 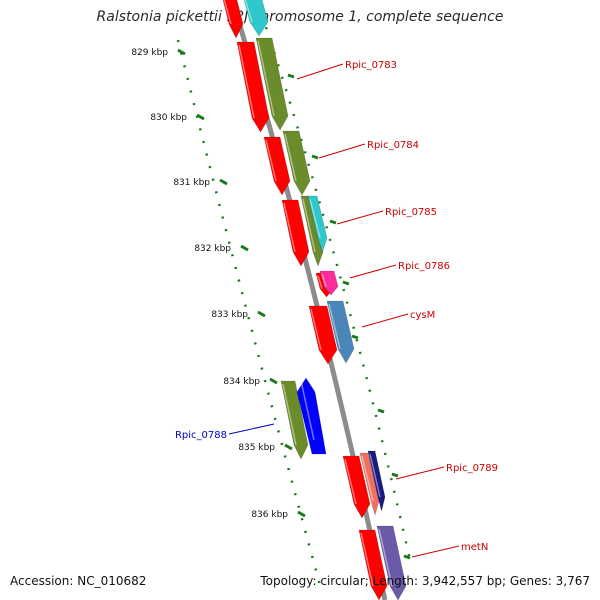 What do you see at coordinates (393, 145) in the screenshot?
I see `gene-label-rpic-0784: Rpic_0784` at bounding box center [393, 145].